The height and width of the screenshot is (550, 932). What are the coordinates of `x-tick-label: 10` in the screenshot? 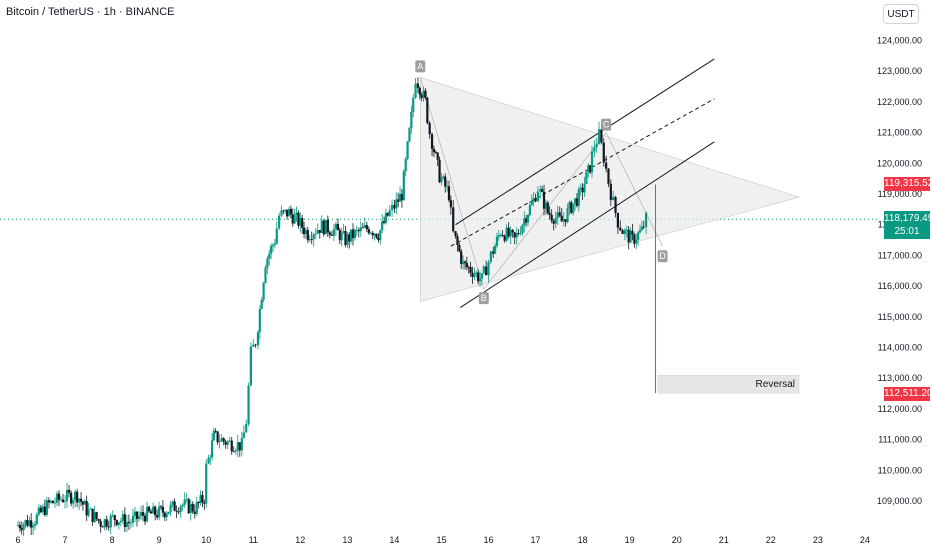 It's located at (206, 540).